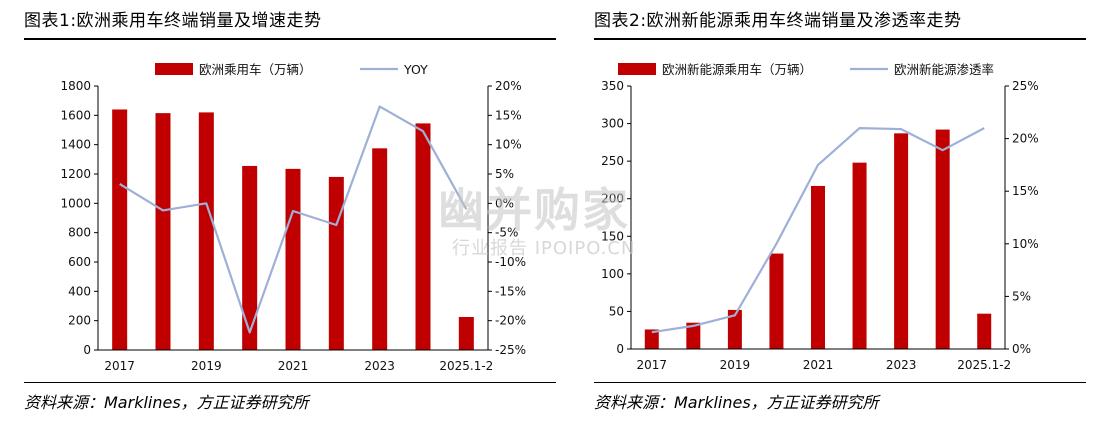 The width and height of the screenshot is (1093, 436). Describe the element at coordinates (612, 236) in the screenshot. I see `y-left-tick-label: 150` at that location.